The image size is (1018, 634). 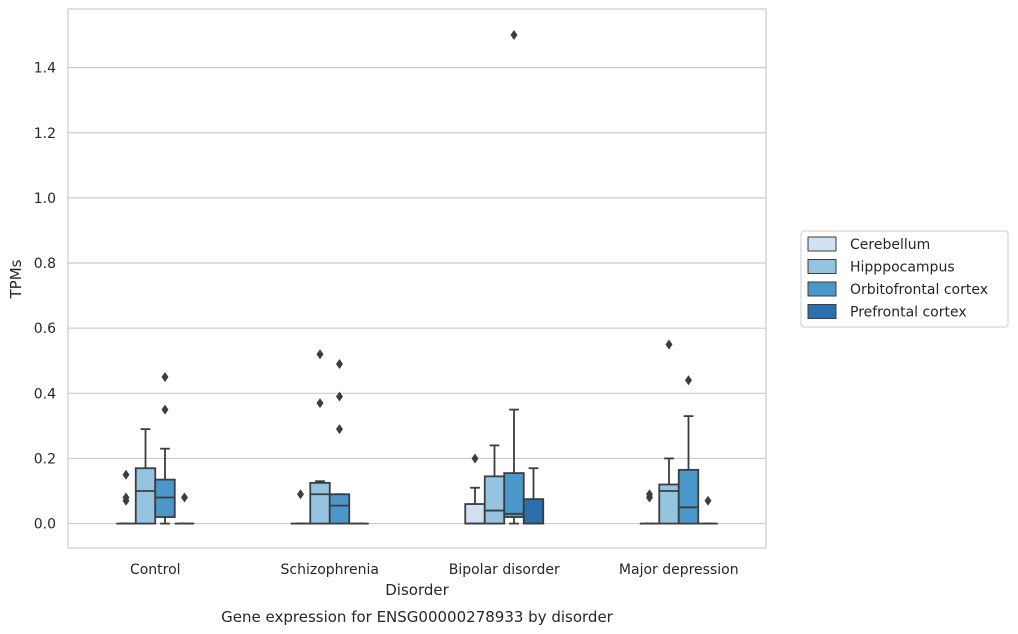 I want to click on y-tick-label: 0.4, so click(x=45, y=394).